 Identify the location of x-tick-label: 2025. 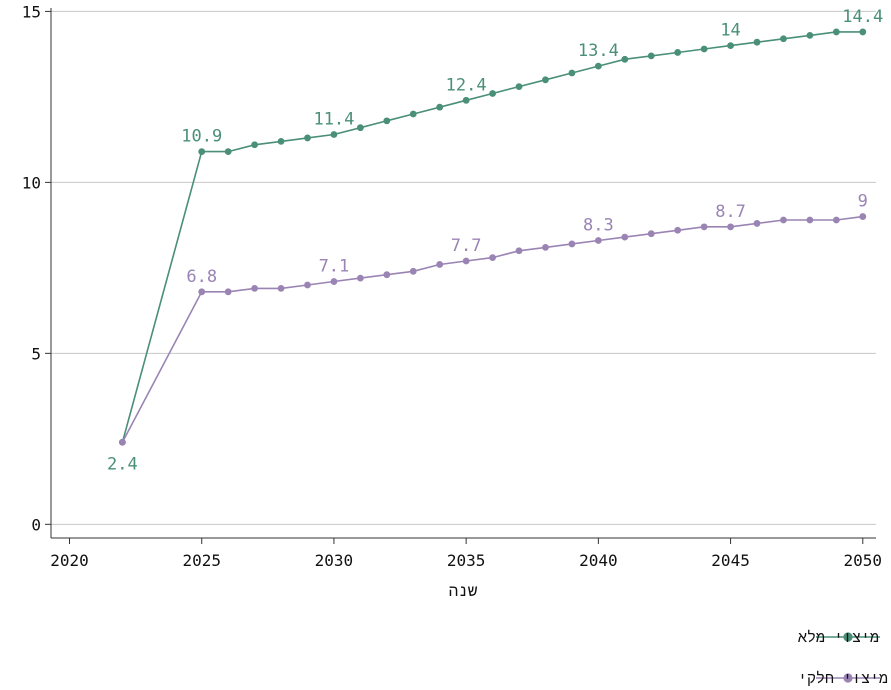
(201, 560).